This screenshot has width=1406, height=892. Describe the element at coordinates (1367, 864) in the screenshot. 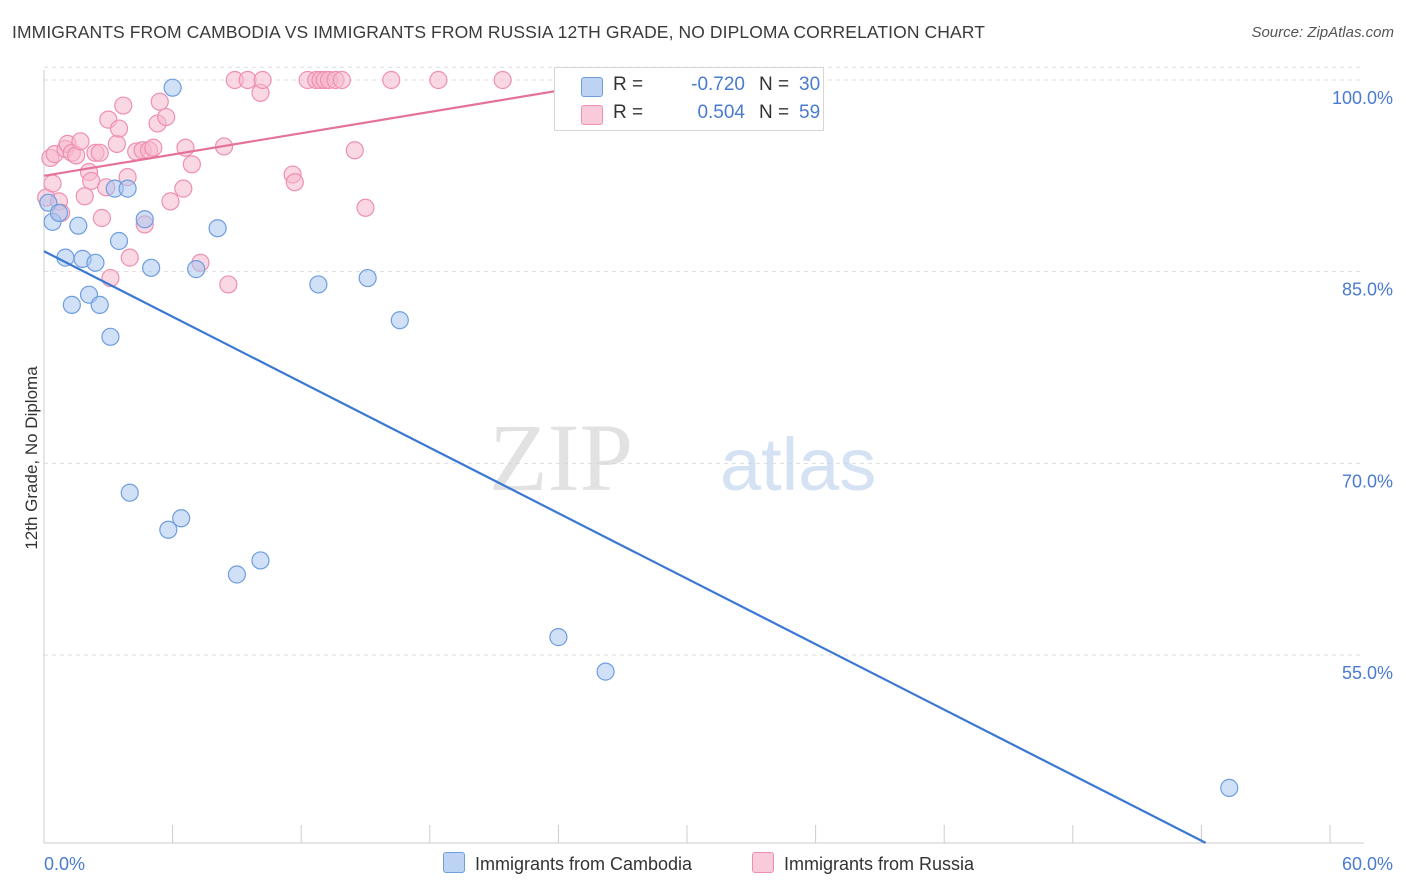

I see `x-tick-label: 60.0%` at that location.